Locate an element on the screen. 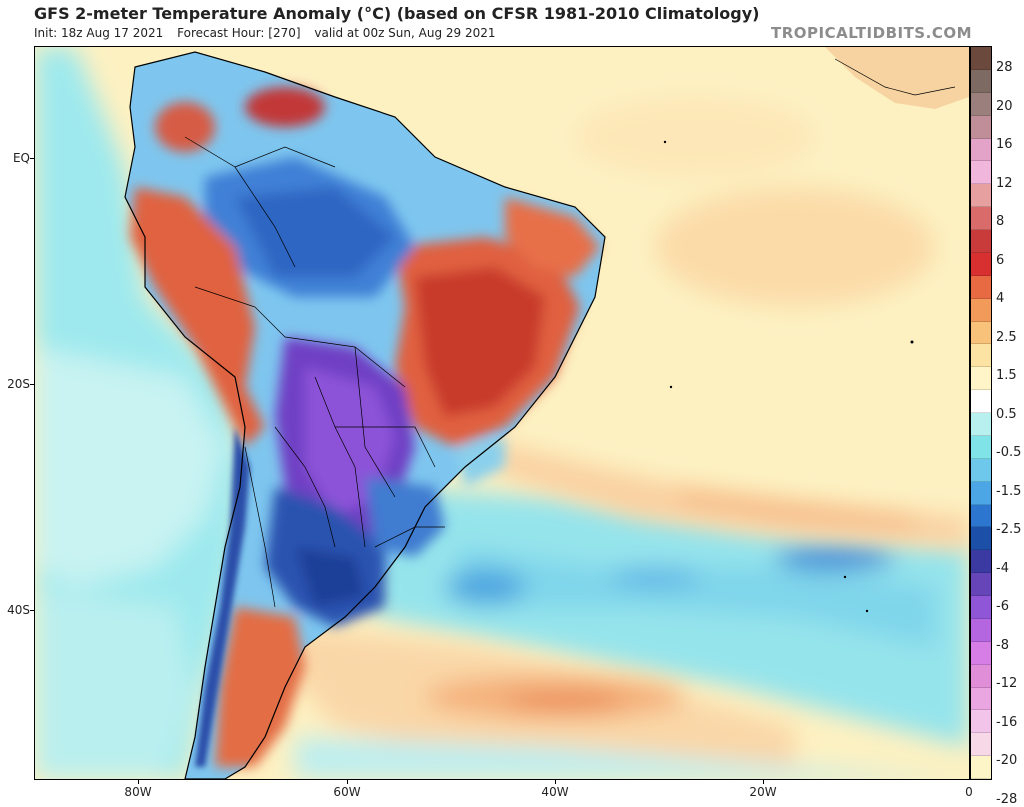 Image resolution: width=1024 pixels, height=807 pixels. lon-label-60w: 60W is located at coordinates (347, 792).